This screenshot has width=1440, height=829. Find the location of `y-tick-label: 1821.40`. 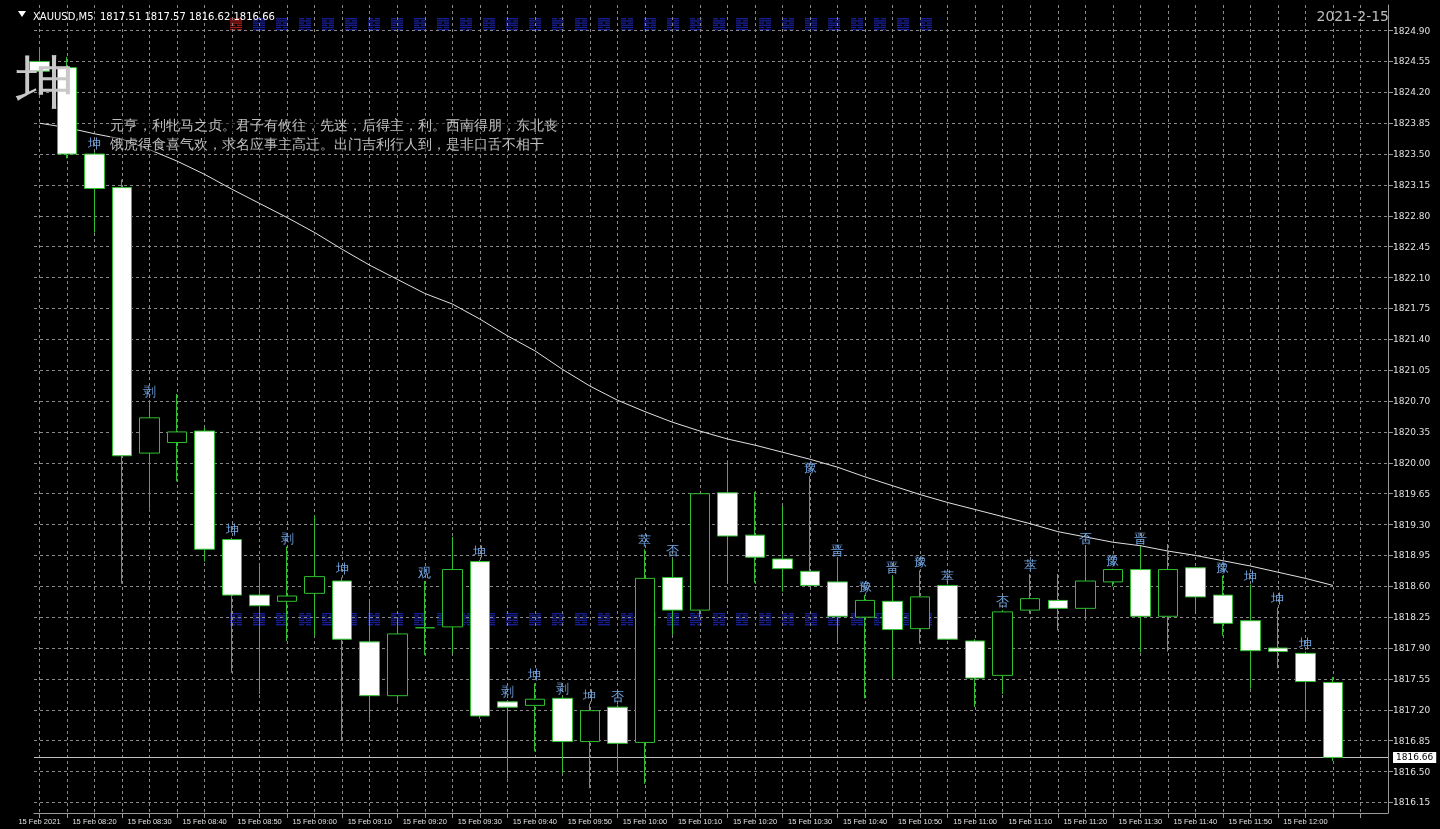

y-tick-label: 1821.40 is located at coordinates (1412, 339).